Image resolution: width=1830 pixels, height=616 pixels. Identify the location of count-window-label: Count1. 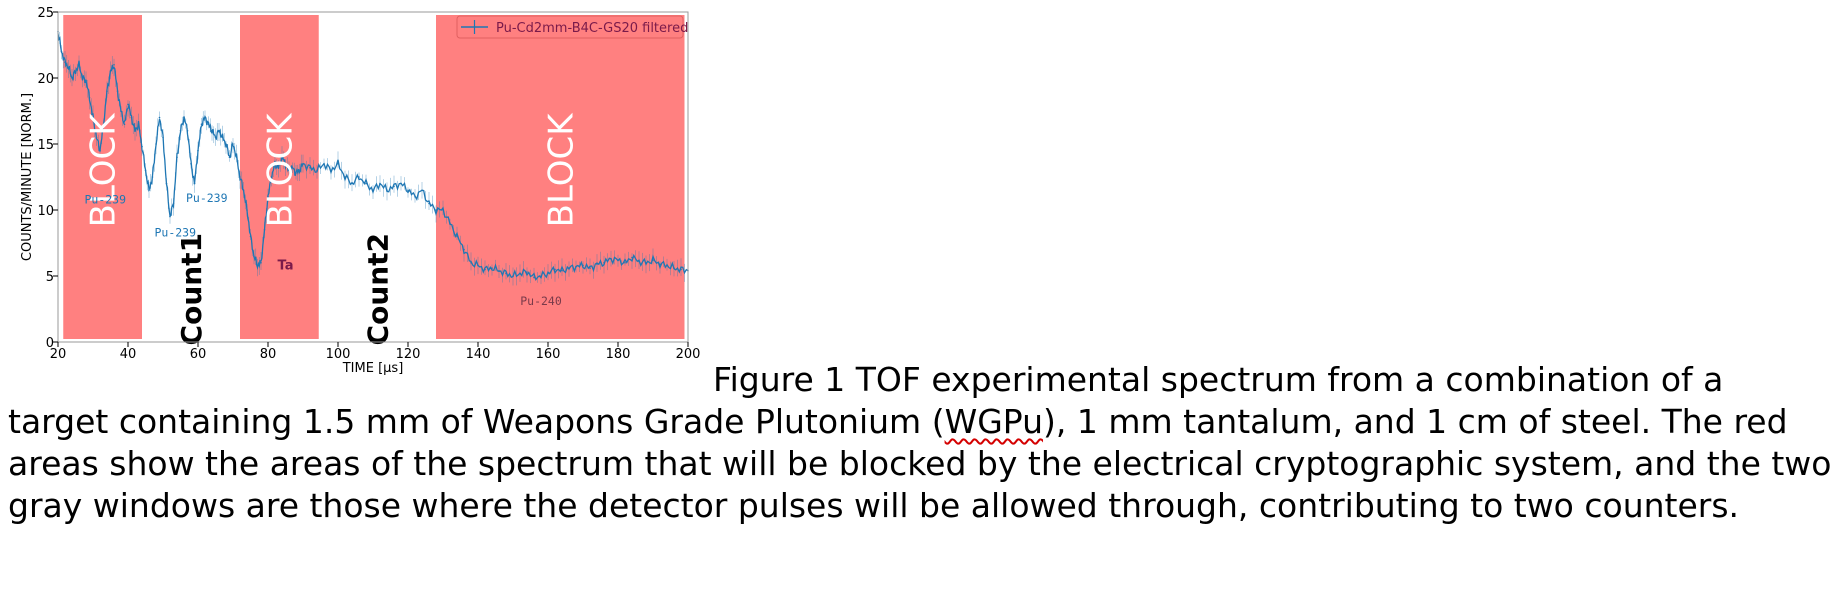
(191, 289).